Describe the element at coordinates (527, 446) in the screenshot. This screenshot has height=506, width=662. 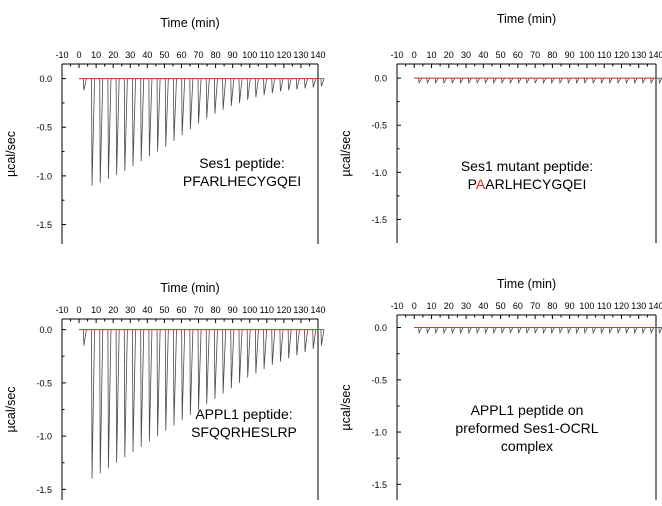
I see `peptide-annotation-line: complex` at that location.